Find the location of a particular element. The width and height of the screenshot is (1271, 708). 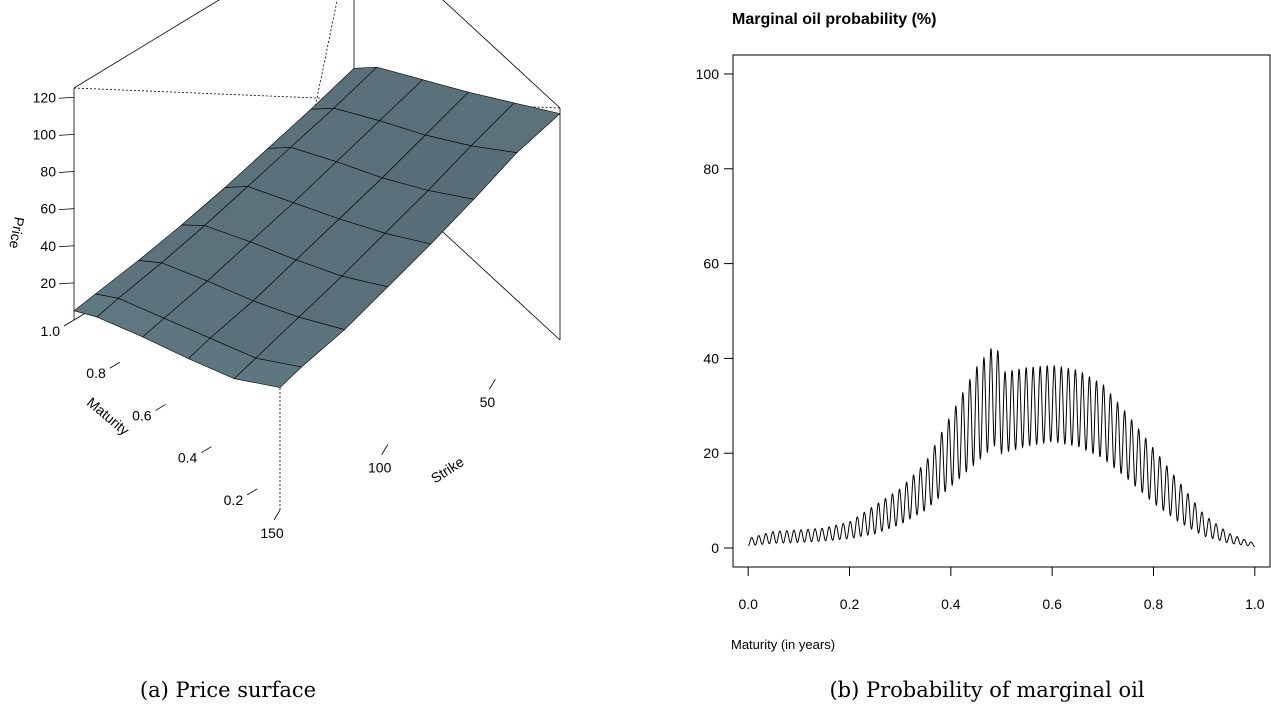

z-tick-label: 120 is located at coordinates (45, 97).